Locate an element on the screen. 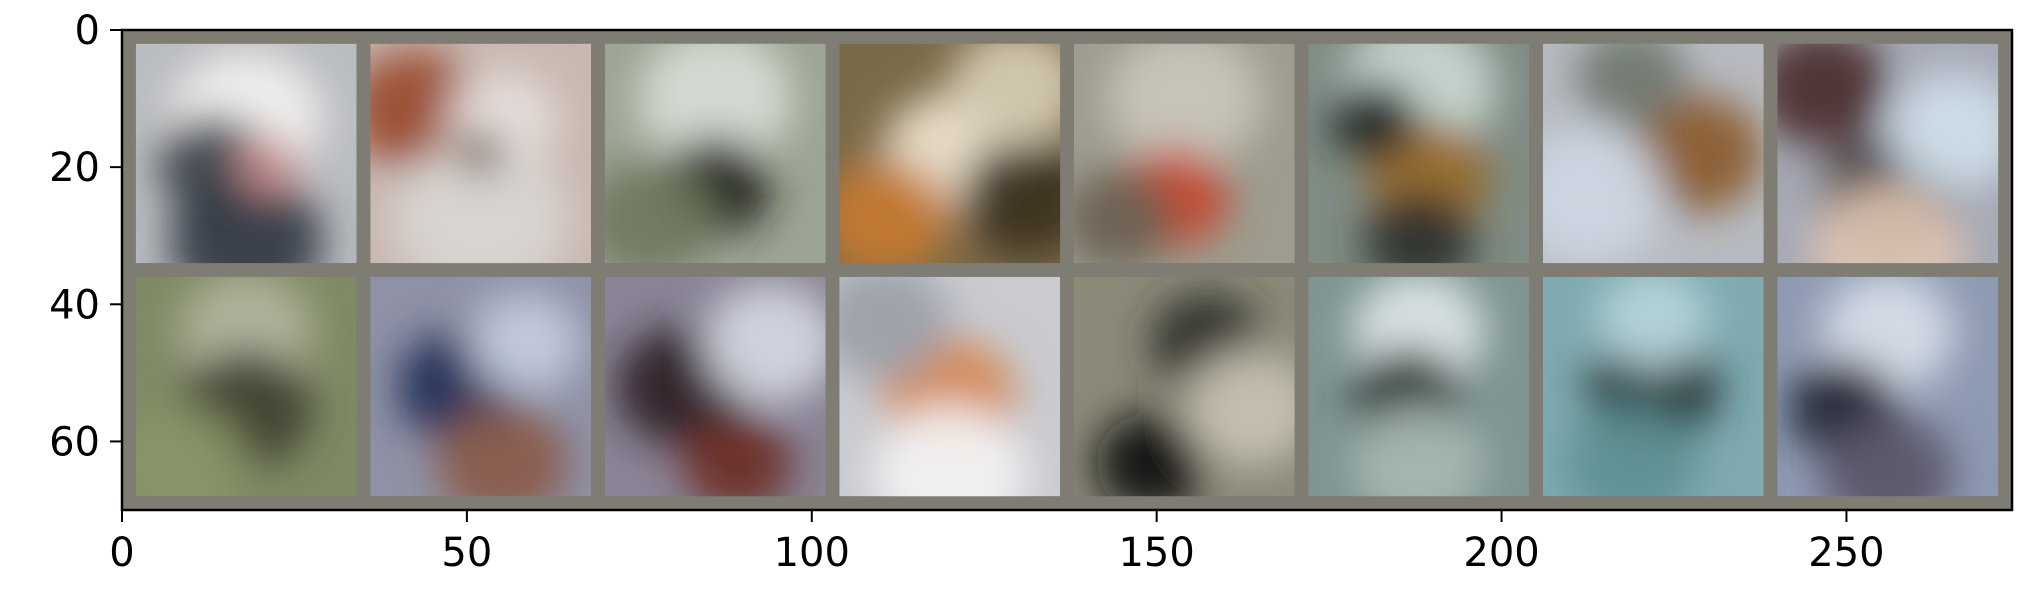  y-tick-label: 20 is located at coordinates (74, 168).